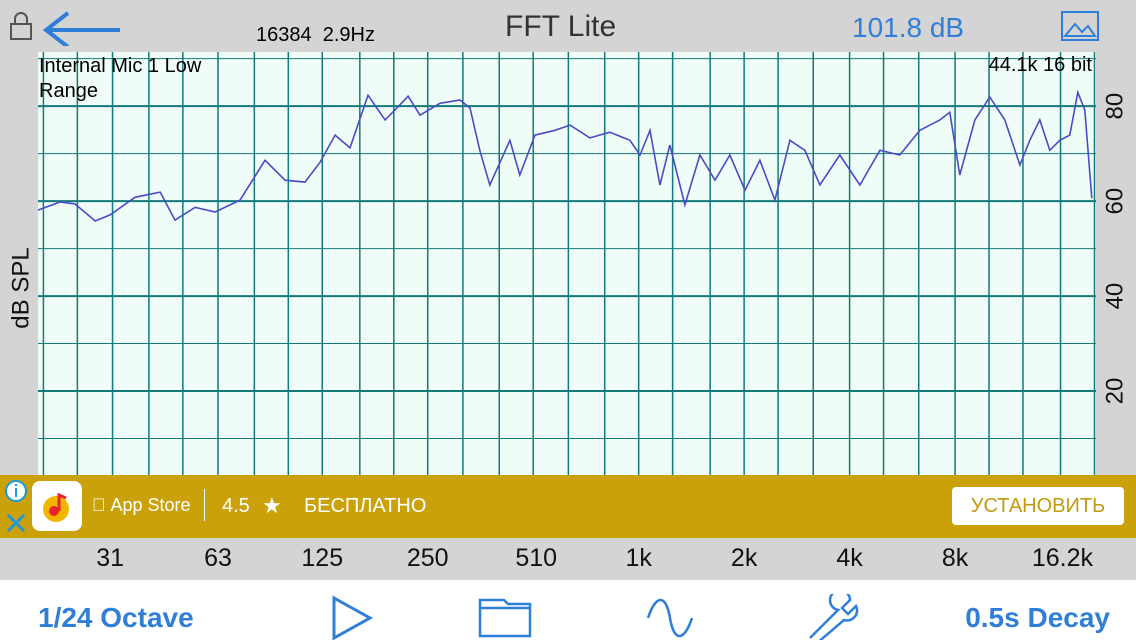 The width and height of the screenshot is (1136, 640). I want to click on annotation: 44.1k 16 bit, so click(1040, 65).